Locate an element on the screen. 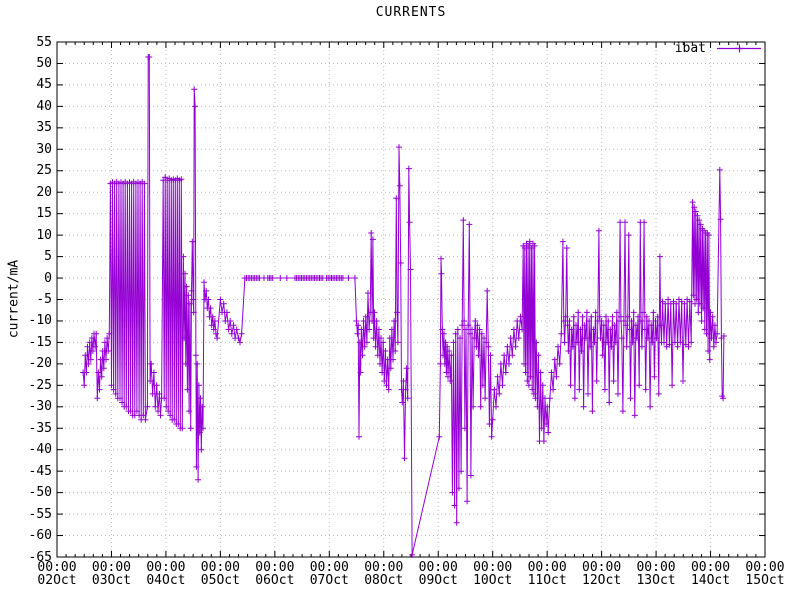 This screenshot has height=600, width=800. x-tick-label: 00:00 04Oct is located at coordinates (166, 574).